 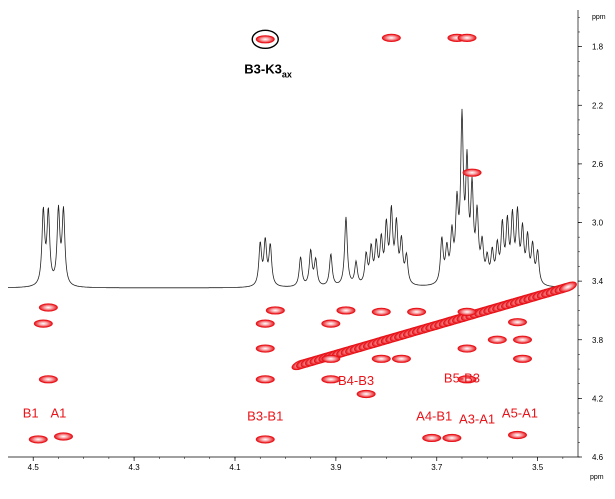 I want to click on highlight-ellipse, so click(x=265, y=39).